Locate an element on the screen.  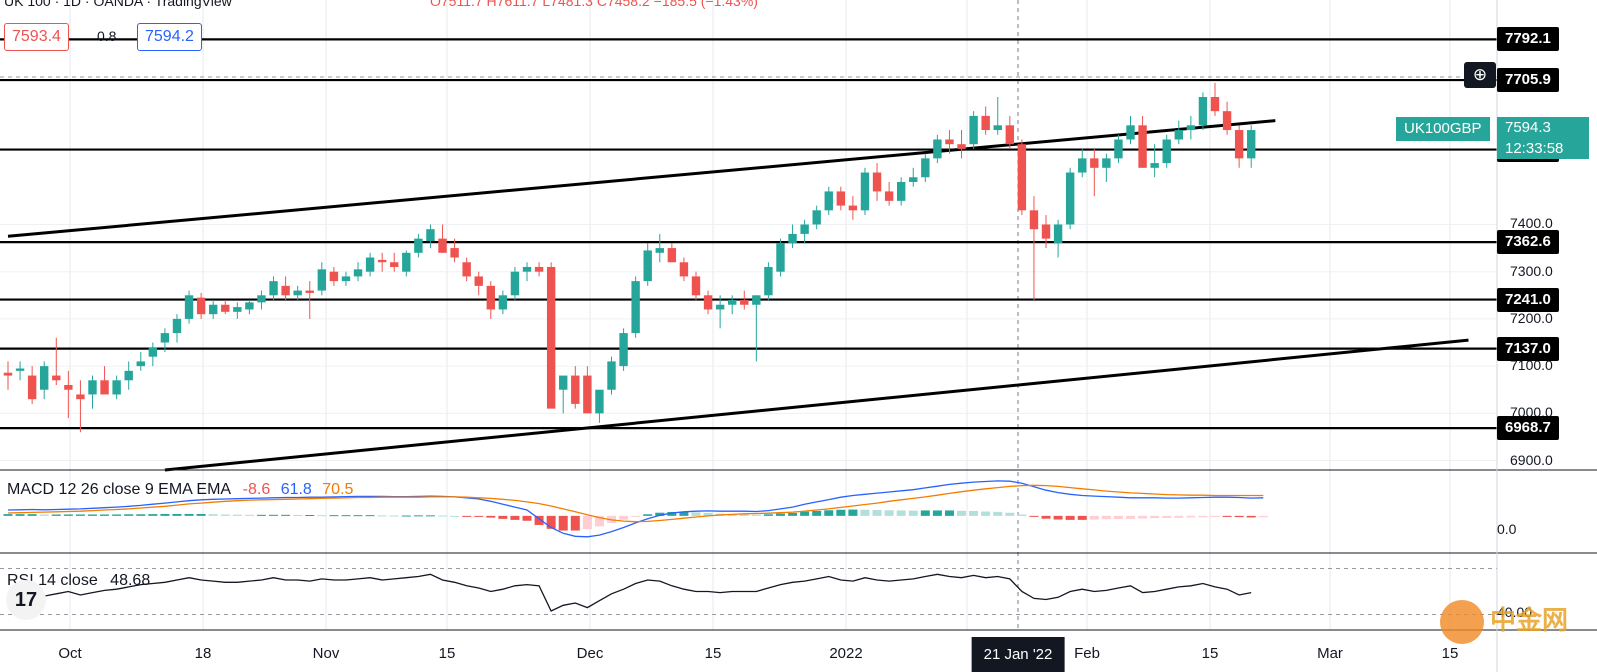
level-price-label: 7241.0 is located at coordinates (1528, 299).